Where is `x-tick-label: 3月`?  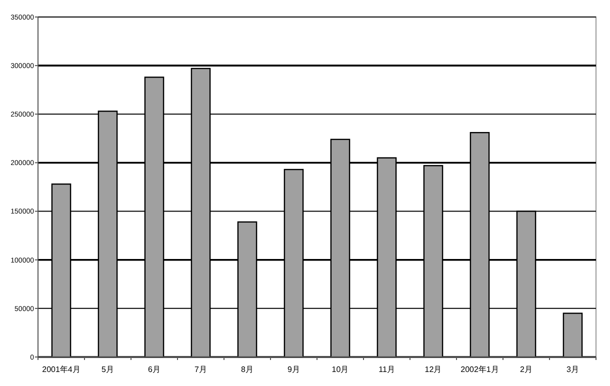 x-tick-label: 3月 is located at coordinates (572, 369).